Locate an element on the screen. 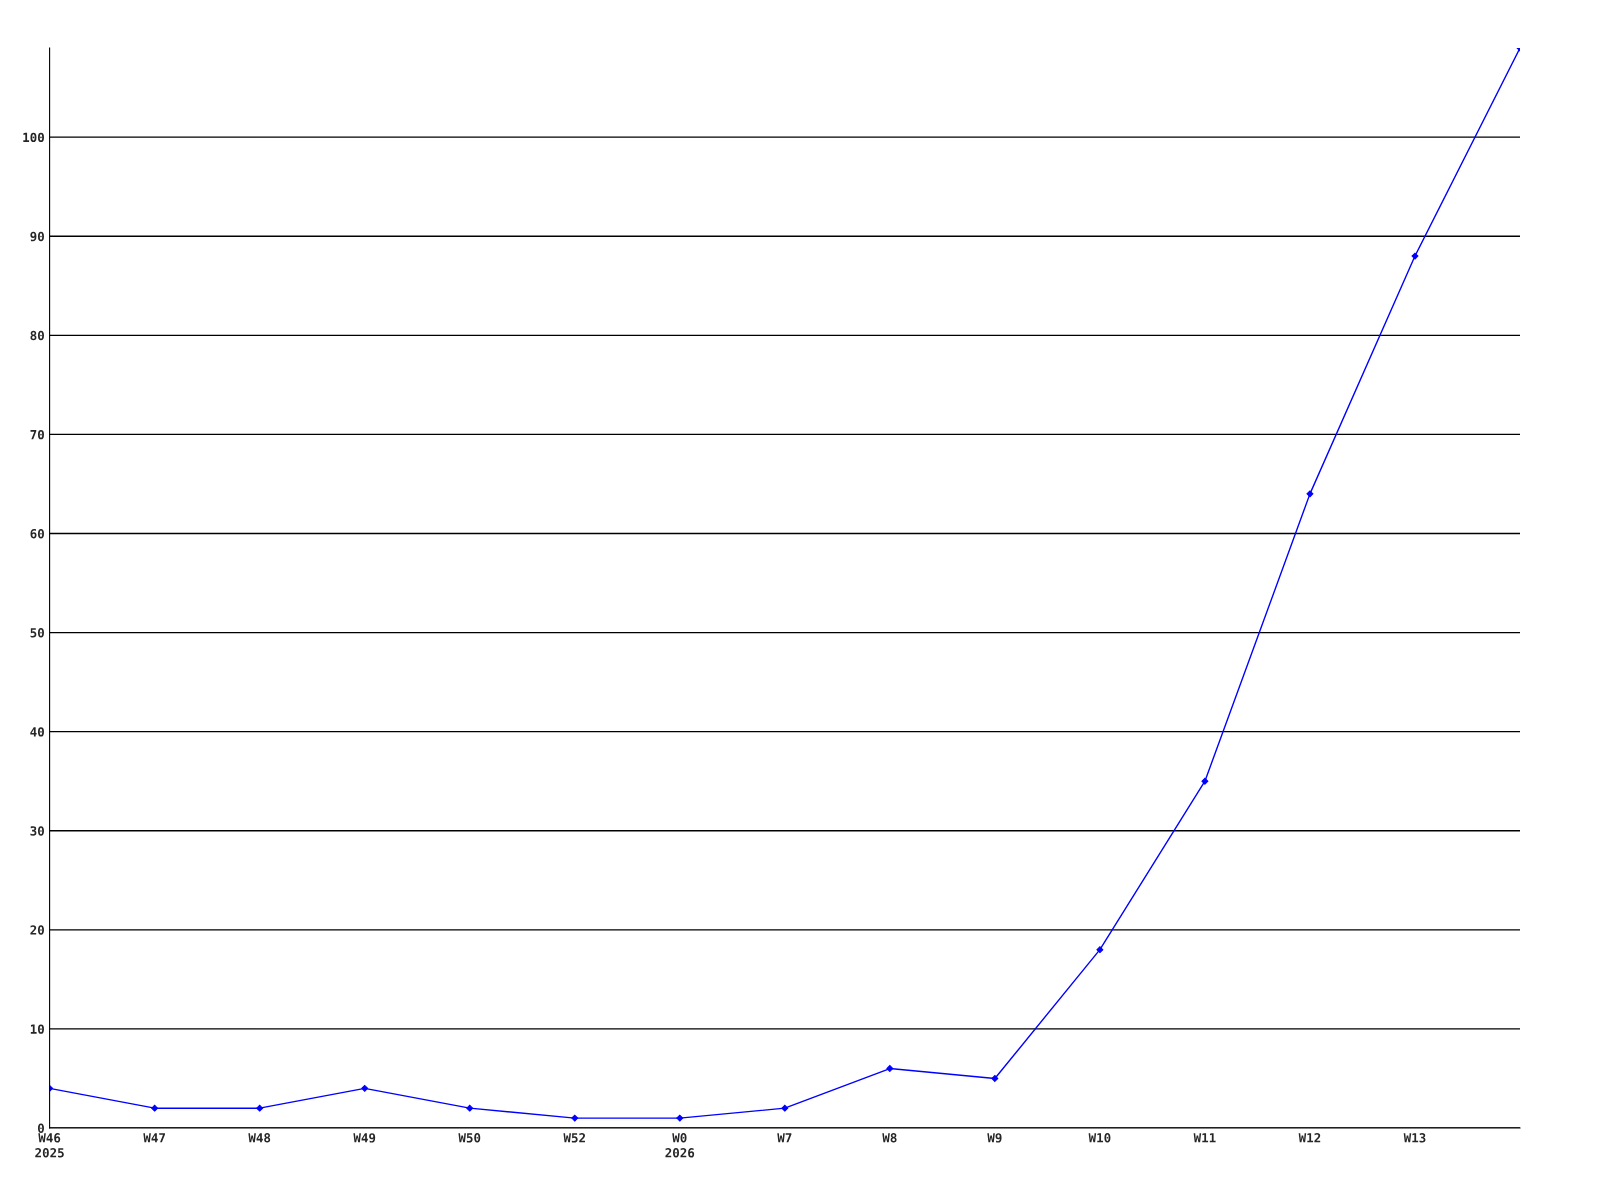 The image size is (1600, 1200). y-tick-label: 40 is located at coordinates (37, 732).